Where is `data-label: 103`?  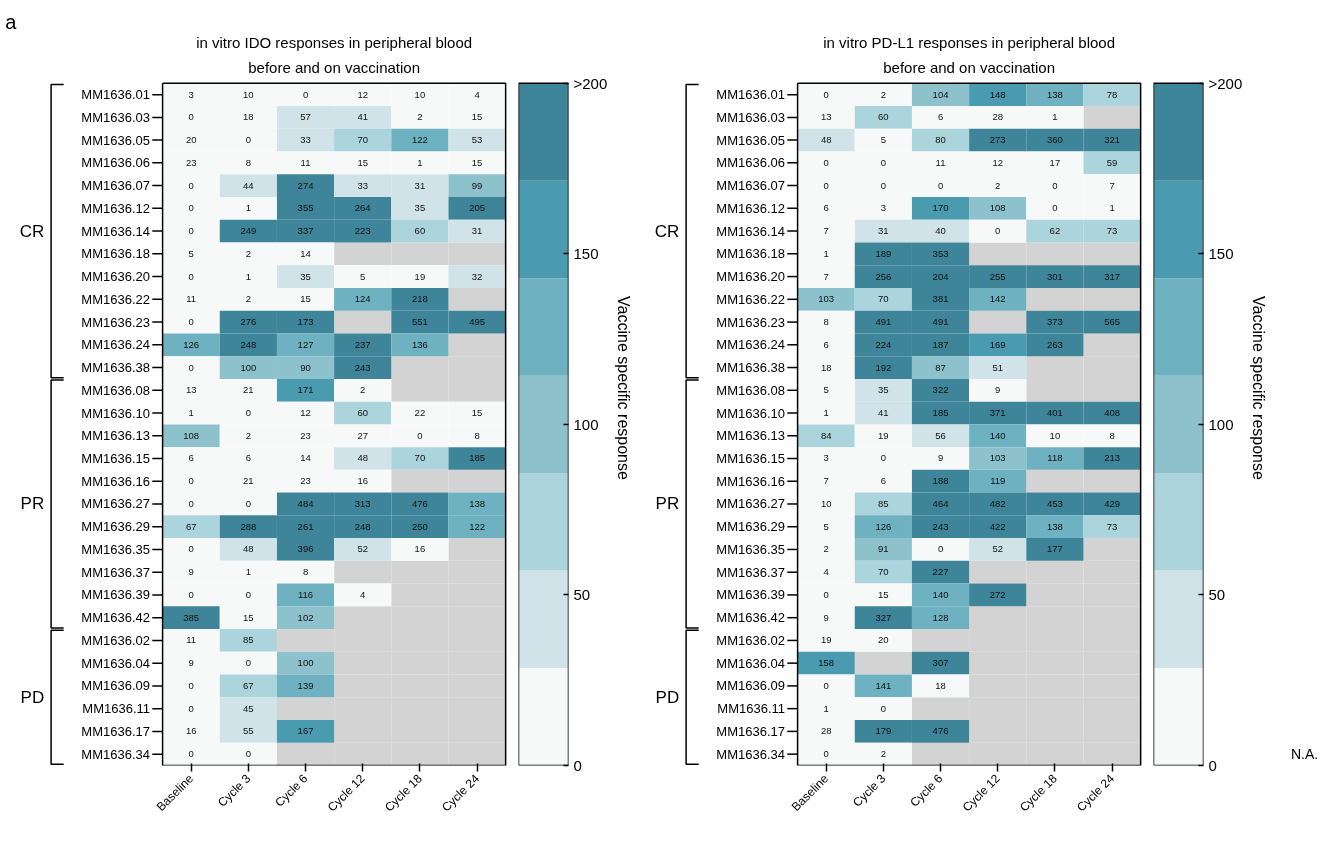 data-label: 103 is located at coordinates (826, 299).